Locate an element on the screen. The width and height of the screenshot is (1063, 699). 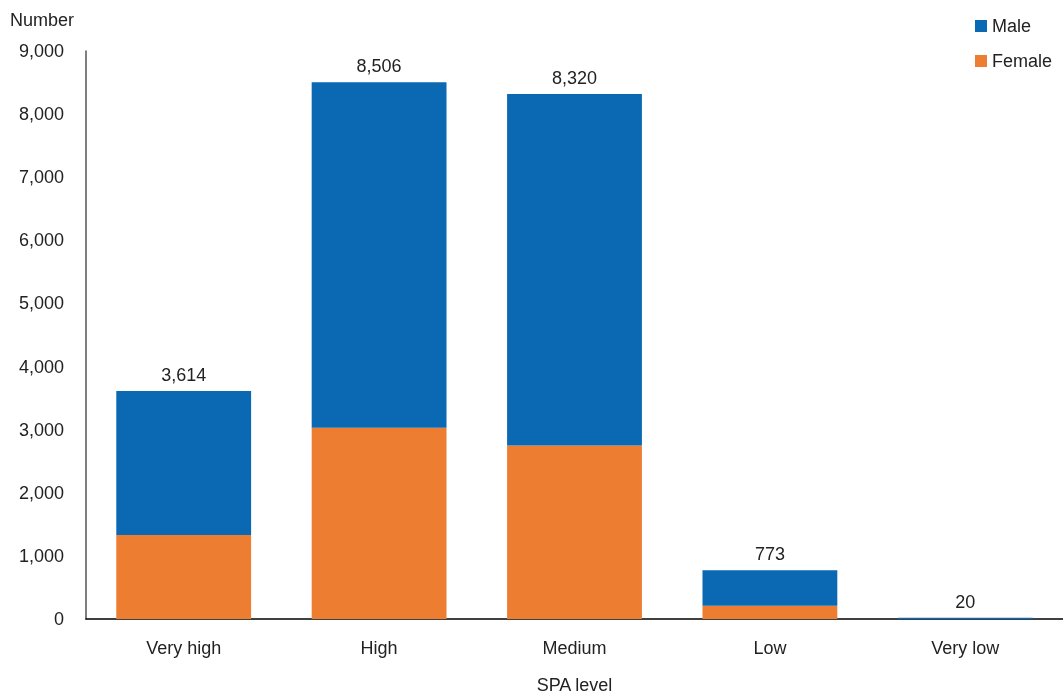
x-tick-label: Low is located at coordinates (770, 648).